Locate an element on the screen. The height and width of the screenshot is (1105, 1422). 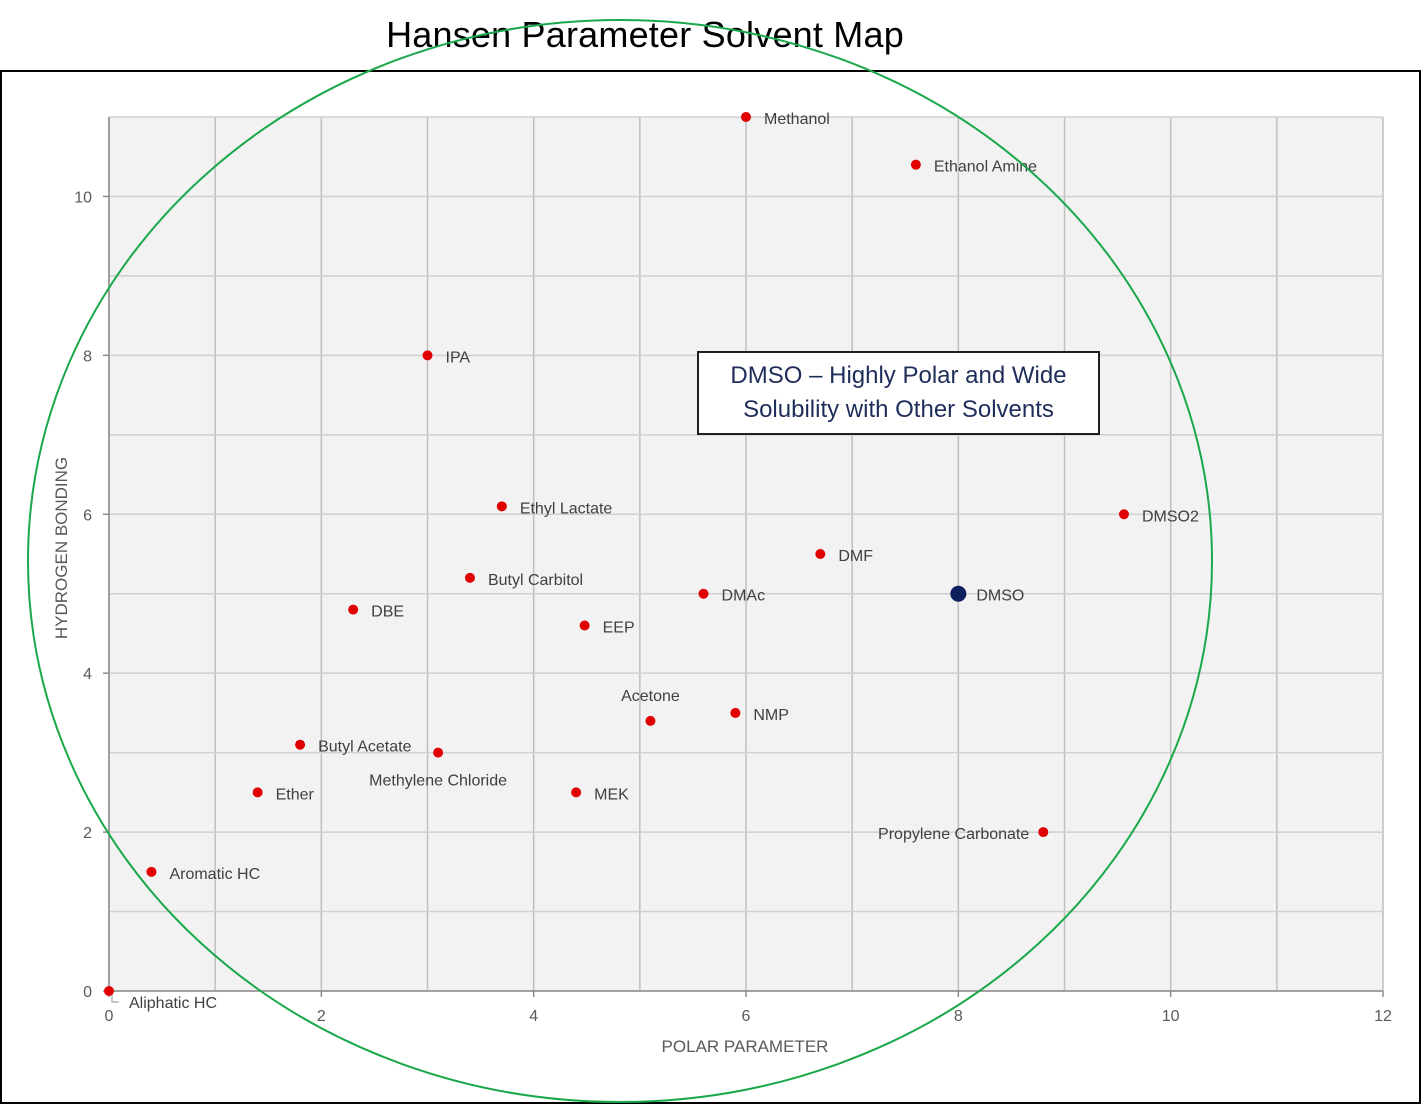
x-tick-label: 6 is located at coordinates (746, 1016).